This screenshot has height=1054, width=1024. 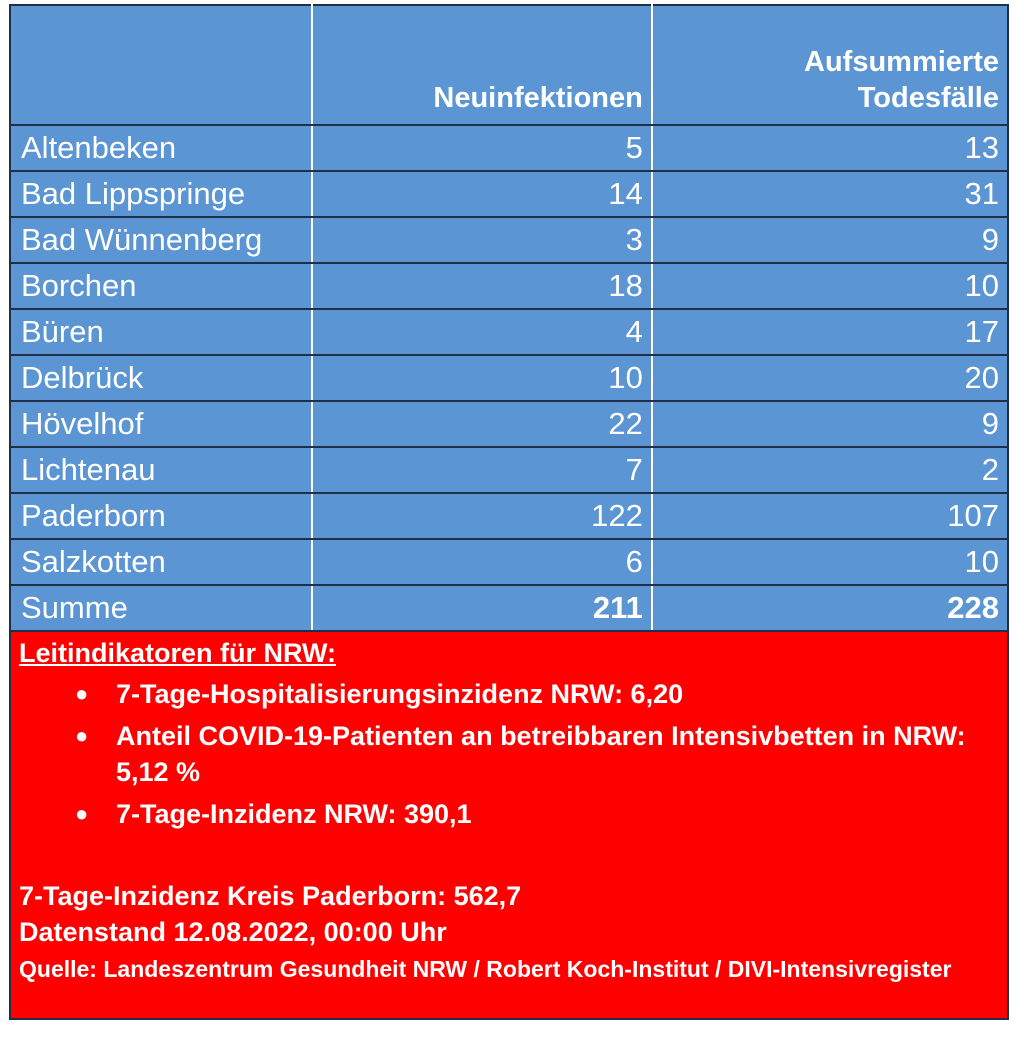 What do you see at coordinates (161, 378) in the screenshot?
I see `row-name: Delbrück` at bounding box center [161, 378].